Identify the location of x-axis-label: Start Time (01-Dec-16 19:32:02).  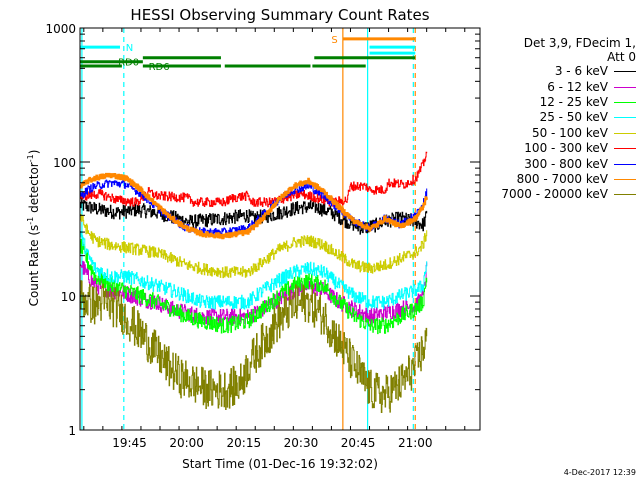
(280, 464).